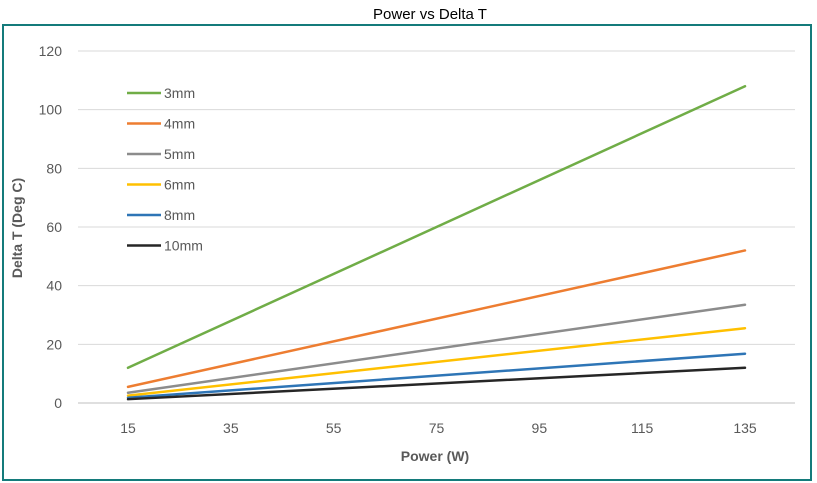  I want to click on legend-label-3mm: 3mm, so click(179, 93).